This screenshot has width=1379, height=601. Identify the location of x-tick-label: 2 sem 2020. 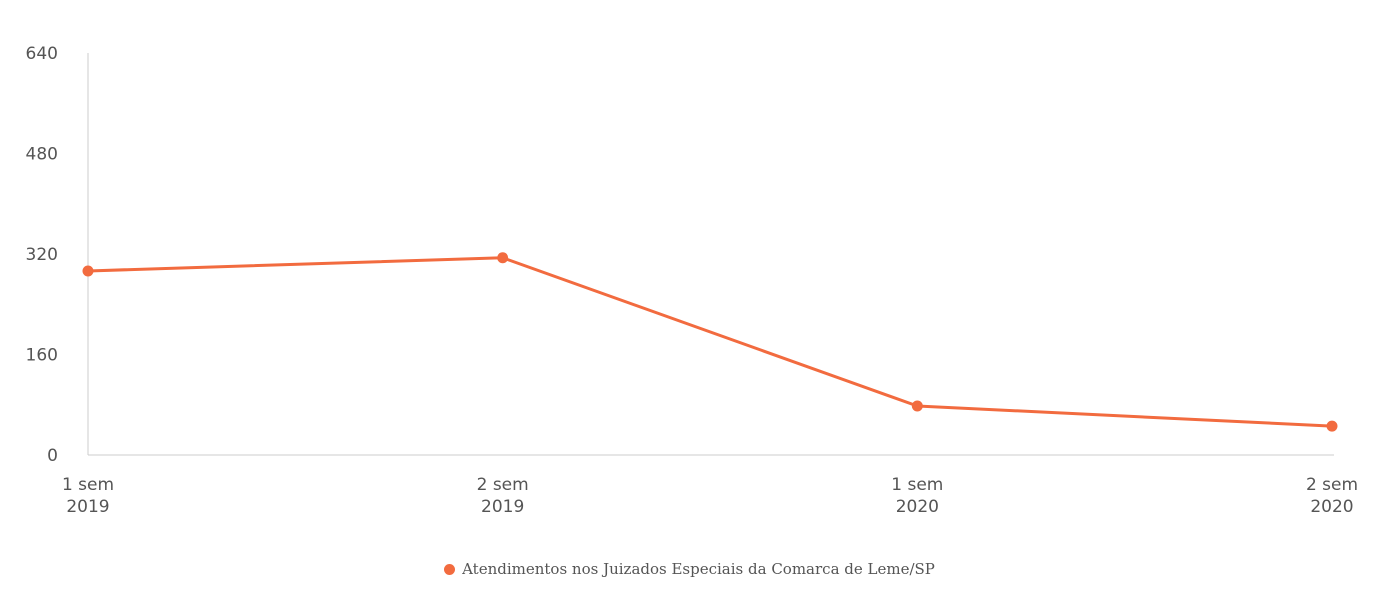
(1332, 496).